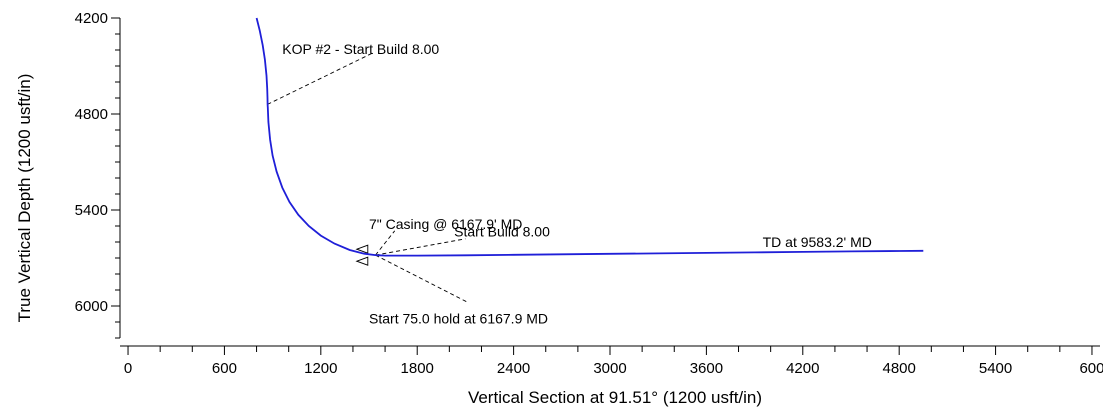 This screenshot has height=411, width=1103. What do you see at coordinates (502, 231) in the screenshot?
I see `annotation-label: Start Build 8.00` at bounding box center [502, 231].